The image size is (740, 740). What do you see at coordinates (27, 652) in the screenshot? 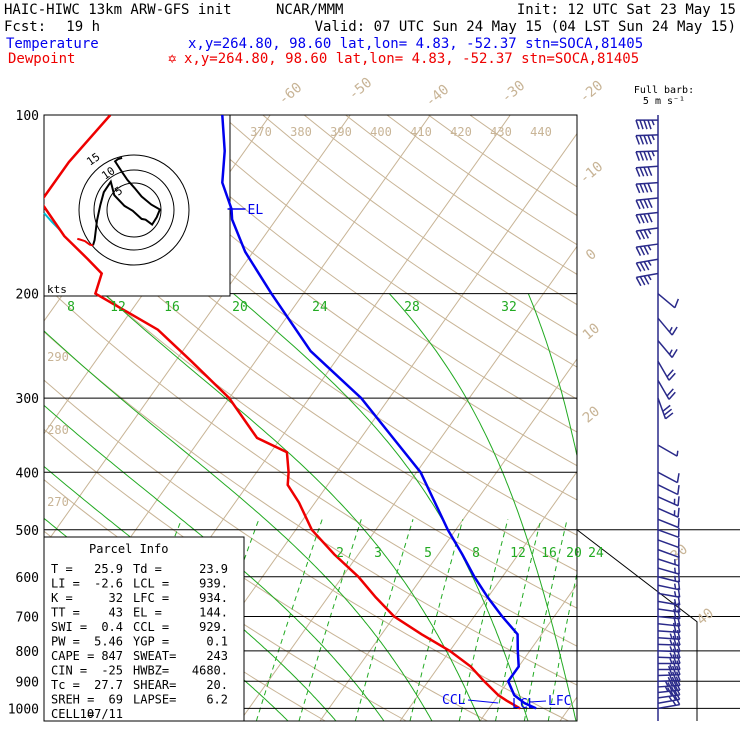
I see `pressure-tick-label: 800` at bounding box center [27, 652].